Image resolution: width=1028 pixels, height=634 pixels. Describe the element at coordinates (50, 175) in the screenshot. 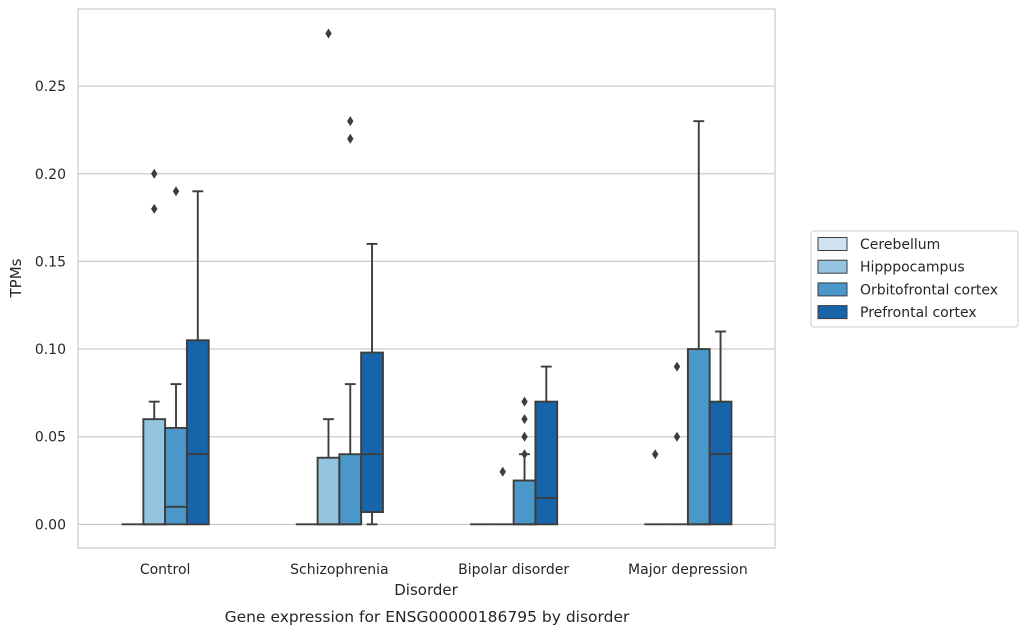

I see `y-tick-label: 0.20` at that location.